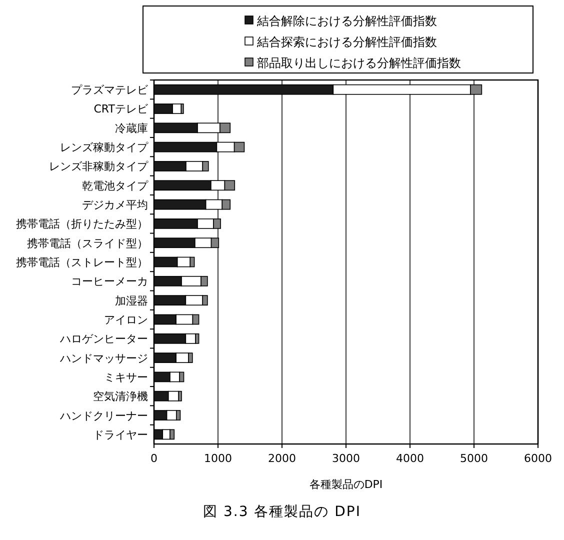 This screenshot has width=564, height=540. Describe the element at coordinates (87, 243) in the screenshot. I see `y-tick-label: 携帯電話（スライド型）` at that location.